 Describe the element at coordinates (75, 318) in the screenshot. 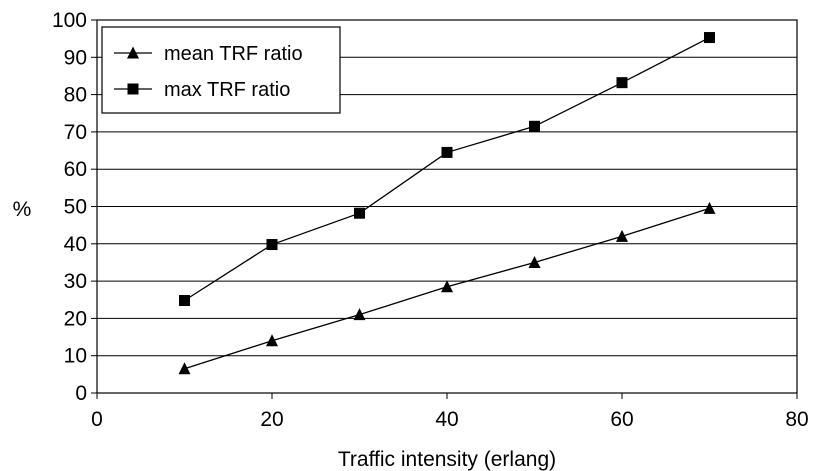

I see `y-tick-label-20: 20` at that location.